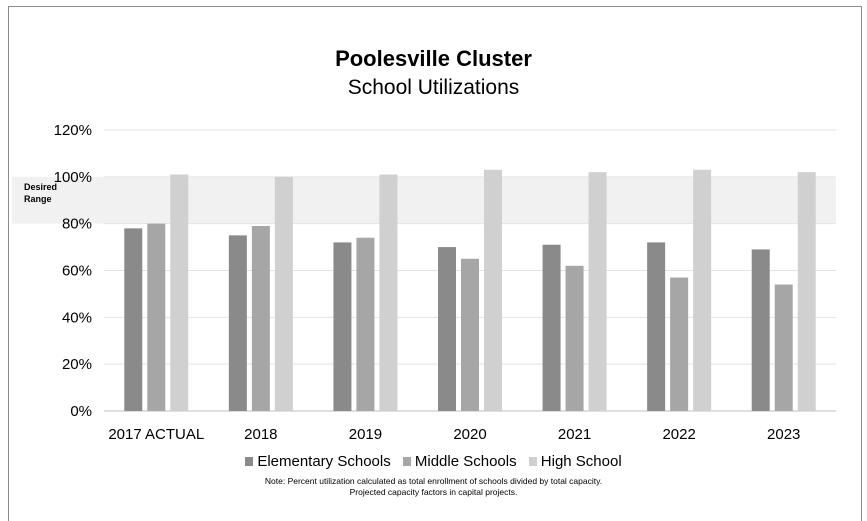  What do you see at coordinates (465, 461) in the screenshot?
I see `legend-label-middle: Middle Schools` at bounding box center [465, 461].